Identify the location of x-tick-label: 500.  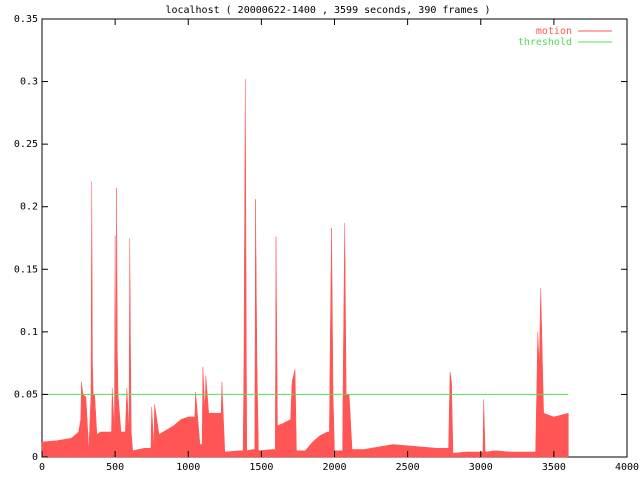
(115, 467).